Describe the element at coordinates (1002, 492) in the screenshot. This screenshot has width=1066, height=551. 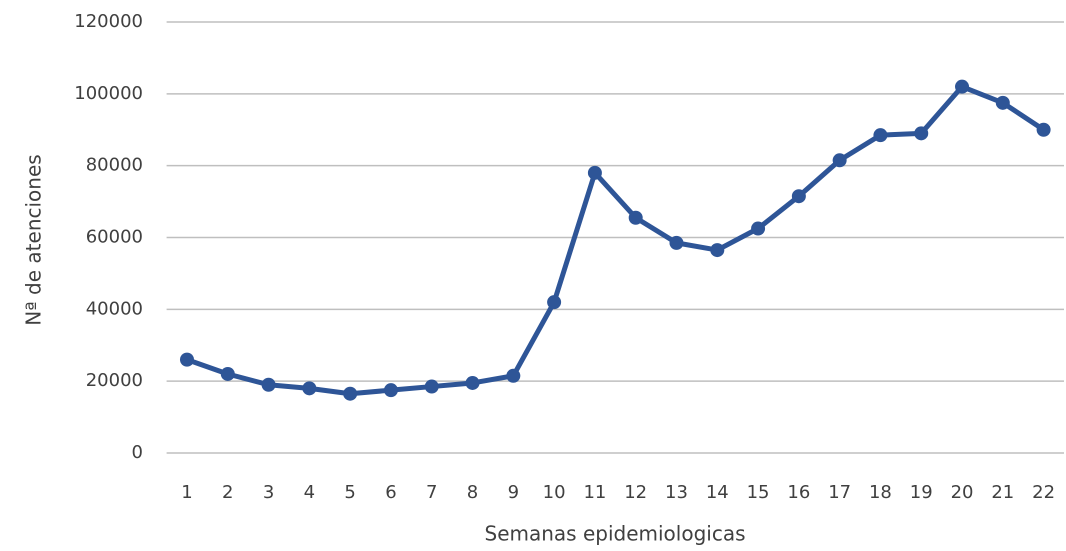
I see `x-tick-label: 21` at that location.